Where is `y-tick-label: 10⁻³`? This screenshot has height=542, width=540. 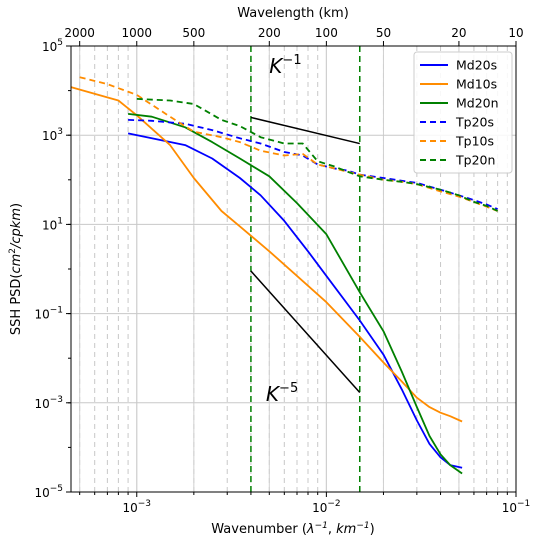 y-tick-label: 10⁻³ is located at coordinates (48, 403).